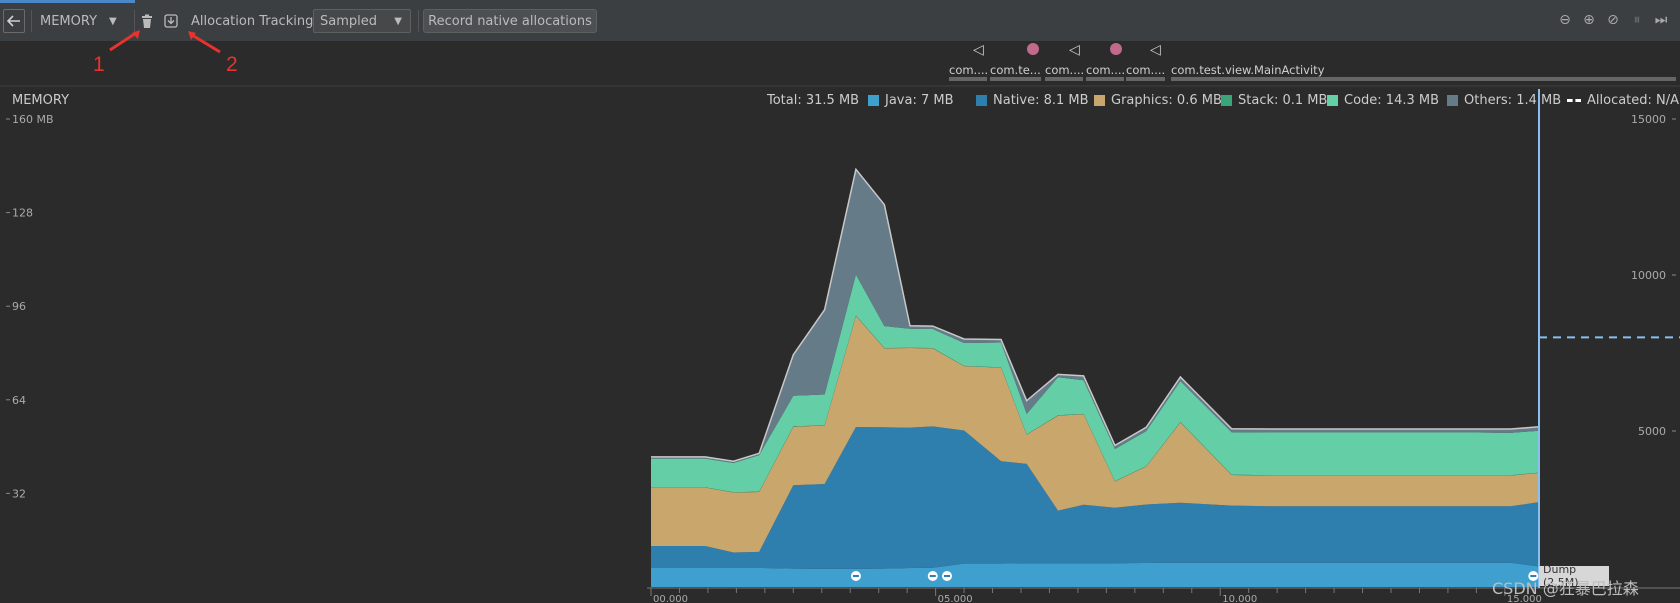 This screenshot has height=603, width=1680. What do you see at coordinates (1633, 100) in the screenshot?
I see `legend-label: Allocated: N/A` at bounding box center [1633, 100].